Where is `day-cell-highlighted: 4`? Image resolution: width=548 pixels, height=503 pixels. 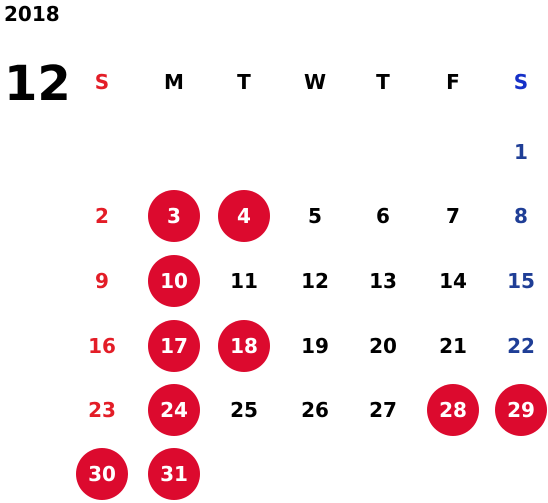
day-cell-highlighted: 4 is located at coordinates (244, 216).